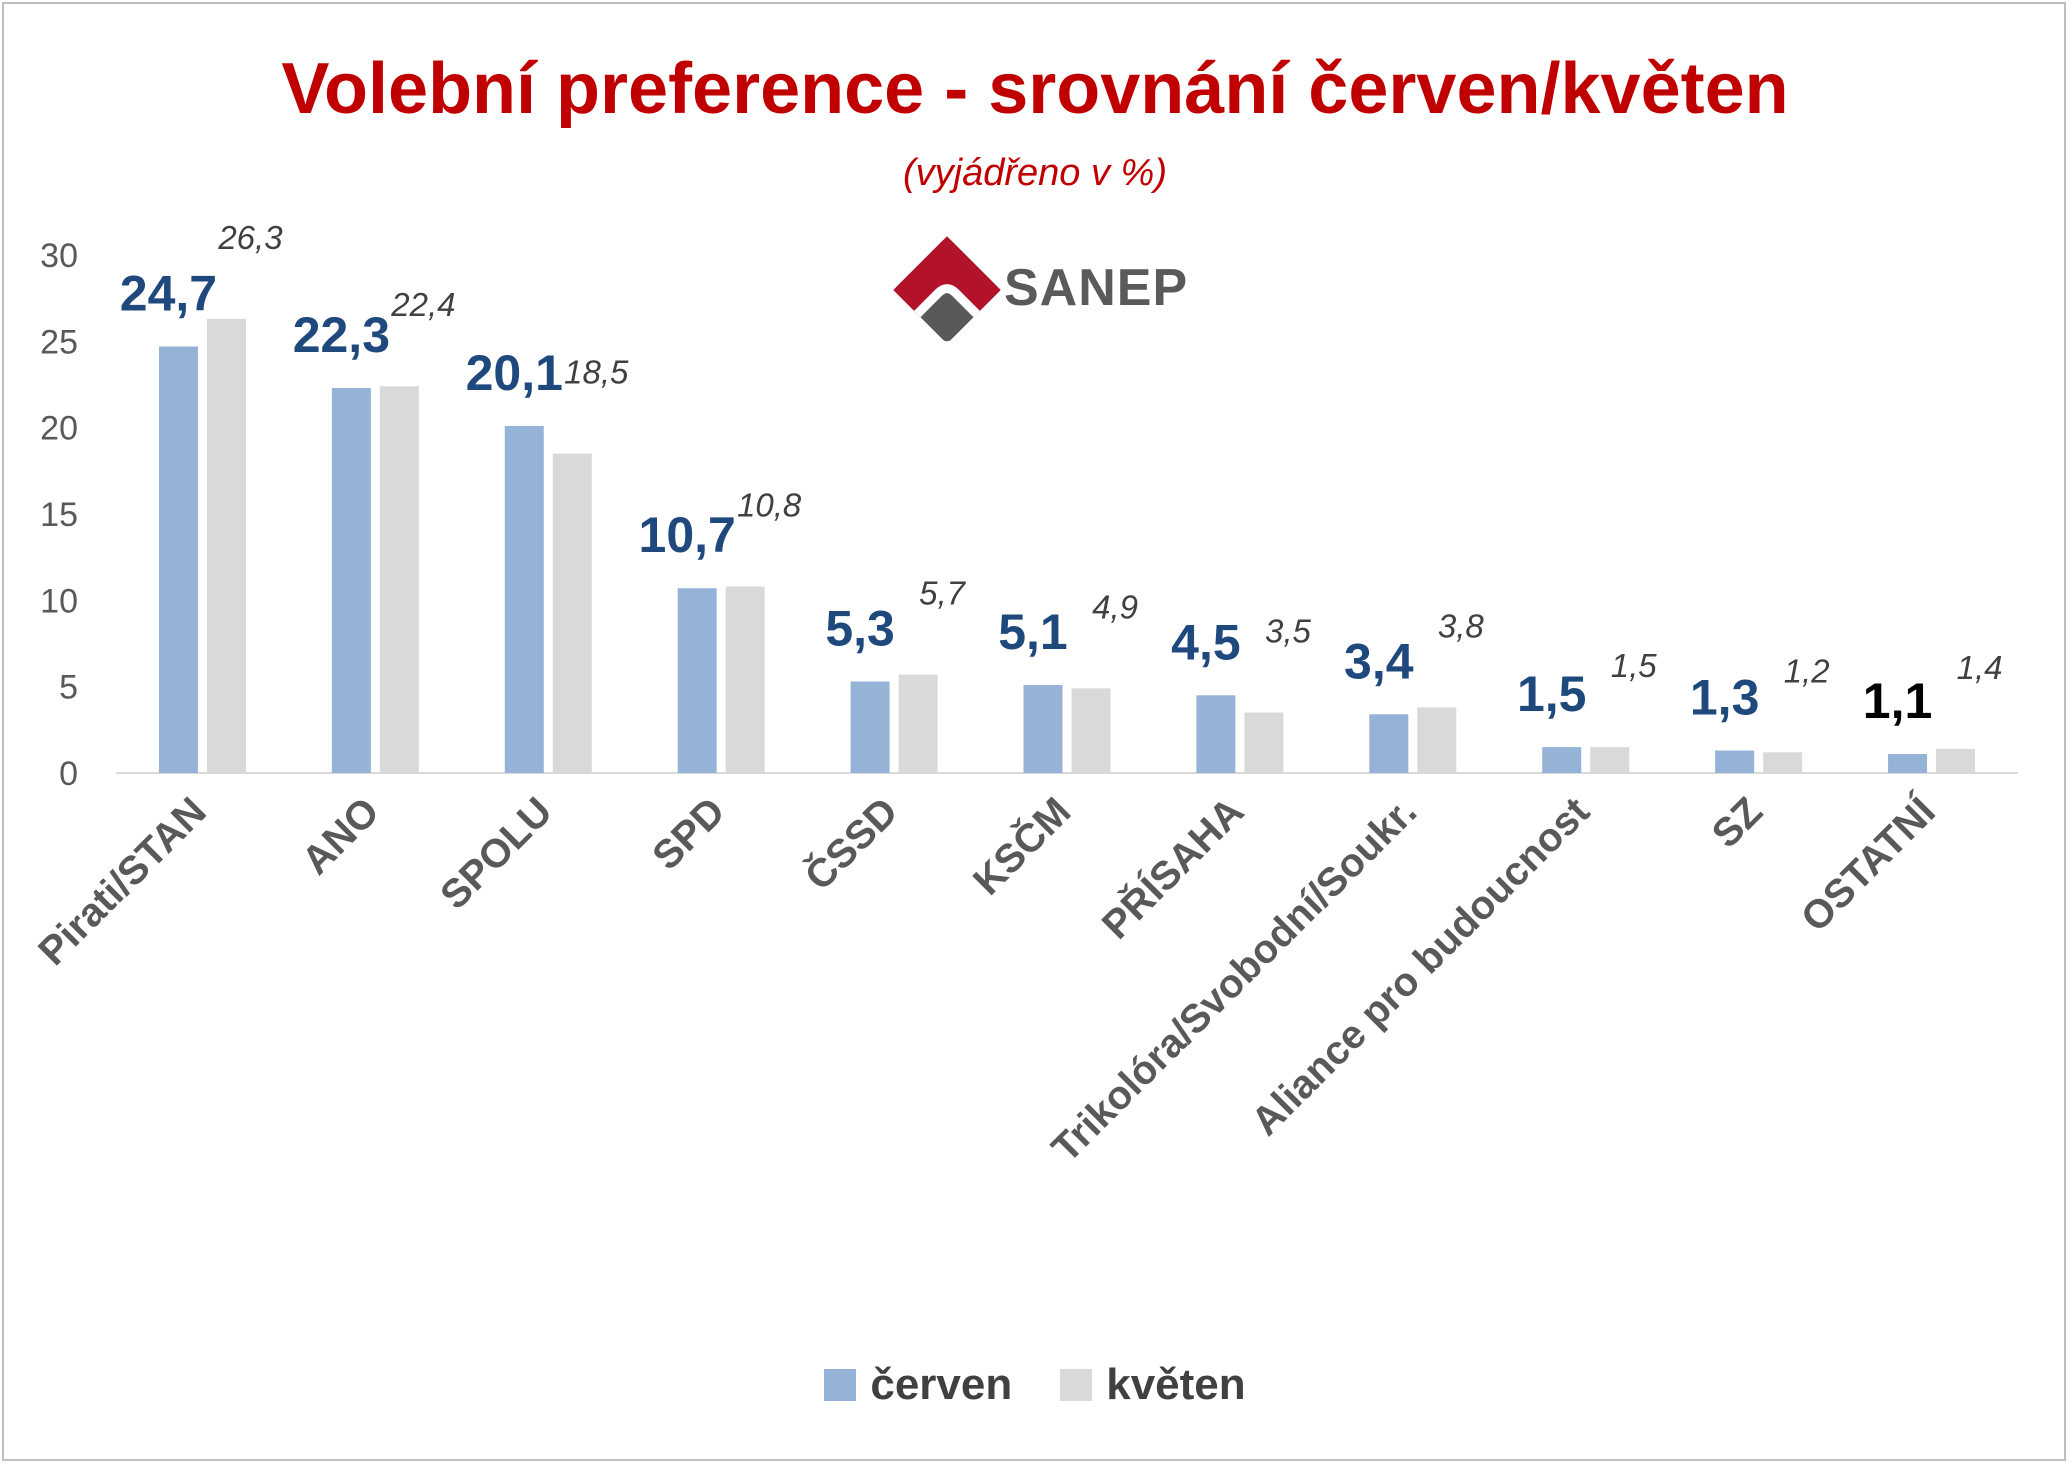 Image resolution: width=2070 pixels, height=1465 pixels. Describe the element at coordinates (943, 593) in the screenshot. I see `data-label-kveten: 5,7` at that location.